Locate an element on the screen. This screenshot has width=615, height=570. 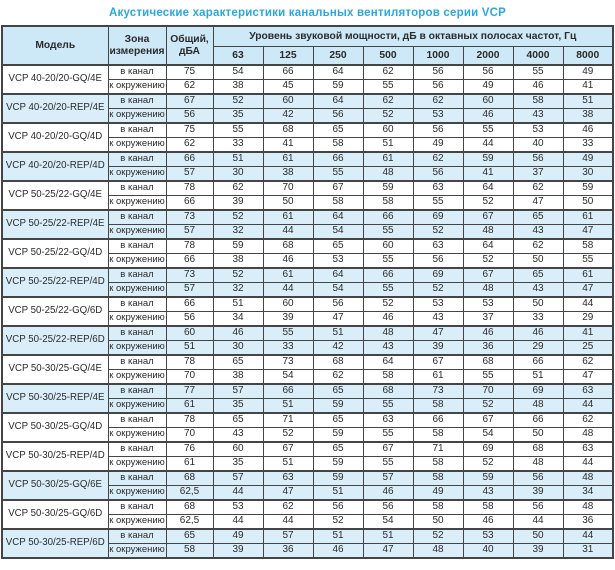
band-value: 32 is located at coordinates (238, 232).